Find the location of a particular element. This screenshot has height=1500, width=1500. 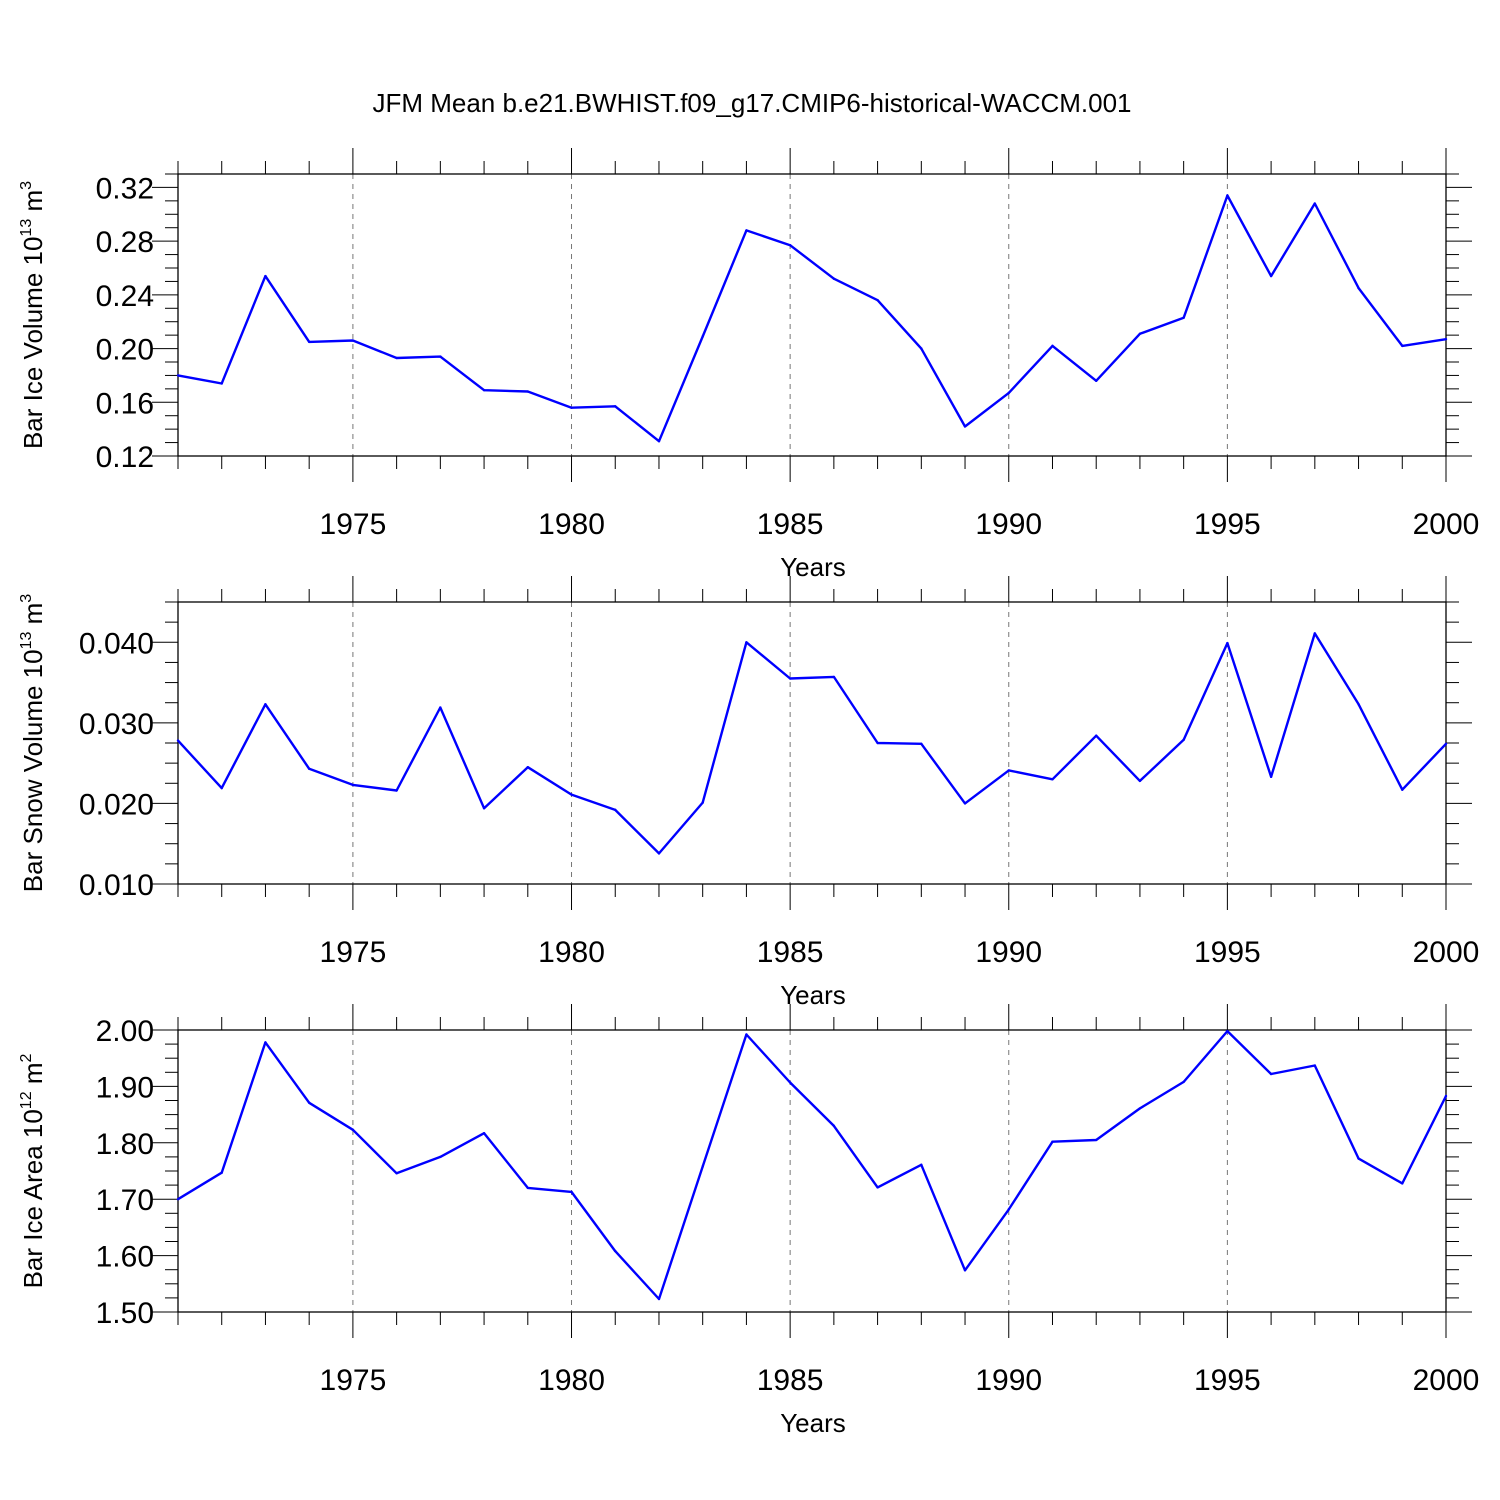

y-tick-label: 0.040 is located at coordinates (116, 643).